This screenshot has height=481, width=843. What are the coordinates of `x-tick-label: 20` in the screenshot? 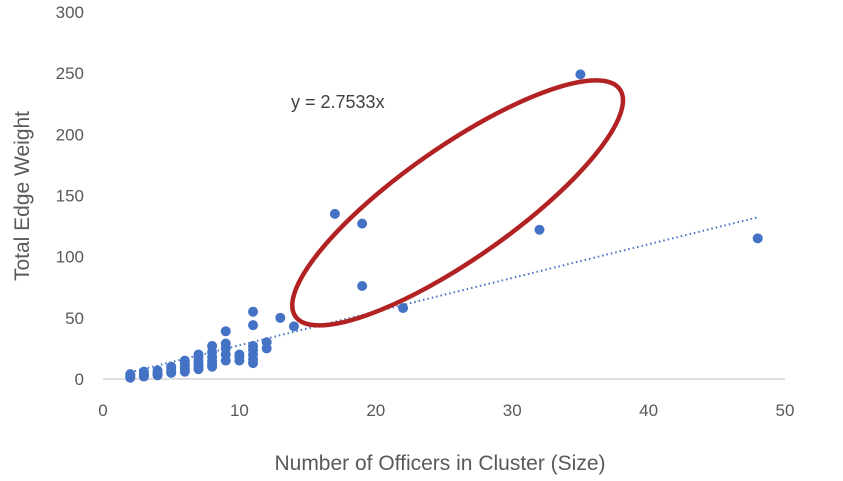 It's located at (375, 410).